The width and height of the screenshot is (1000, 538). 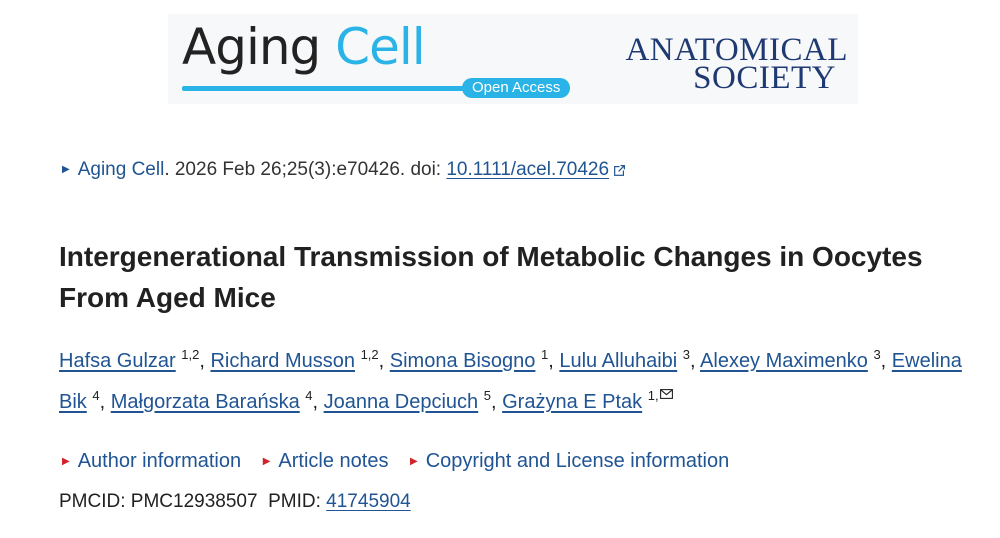 I want to click on journal-link: Aging Cell, so click(x=121, y=169).